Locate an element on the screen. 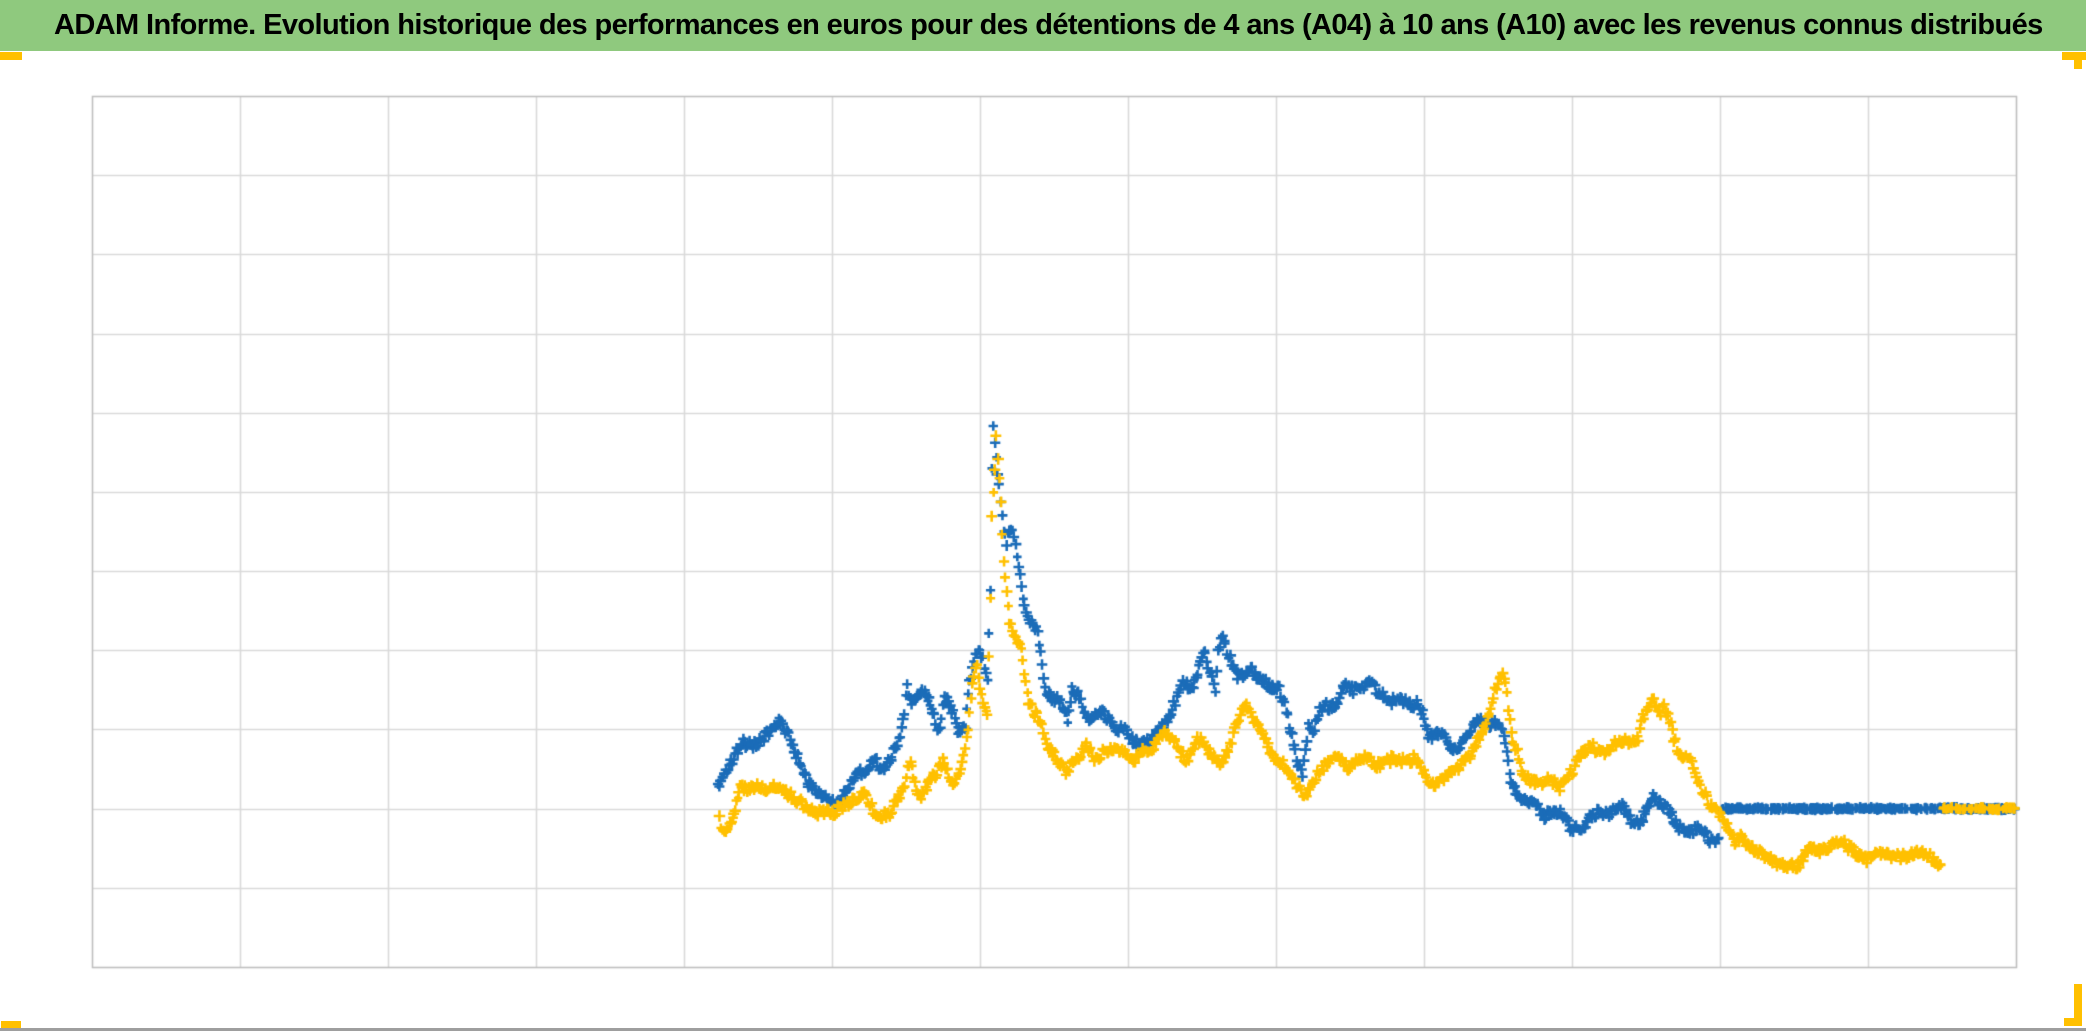 The height and width of the screenshot is (1032, 2086). bottom-divider is located at coordinates (1043, 1029).